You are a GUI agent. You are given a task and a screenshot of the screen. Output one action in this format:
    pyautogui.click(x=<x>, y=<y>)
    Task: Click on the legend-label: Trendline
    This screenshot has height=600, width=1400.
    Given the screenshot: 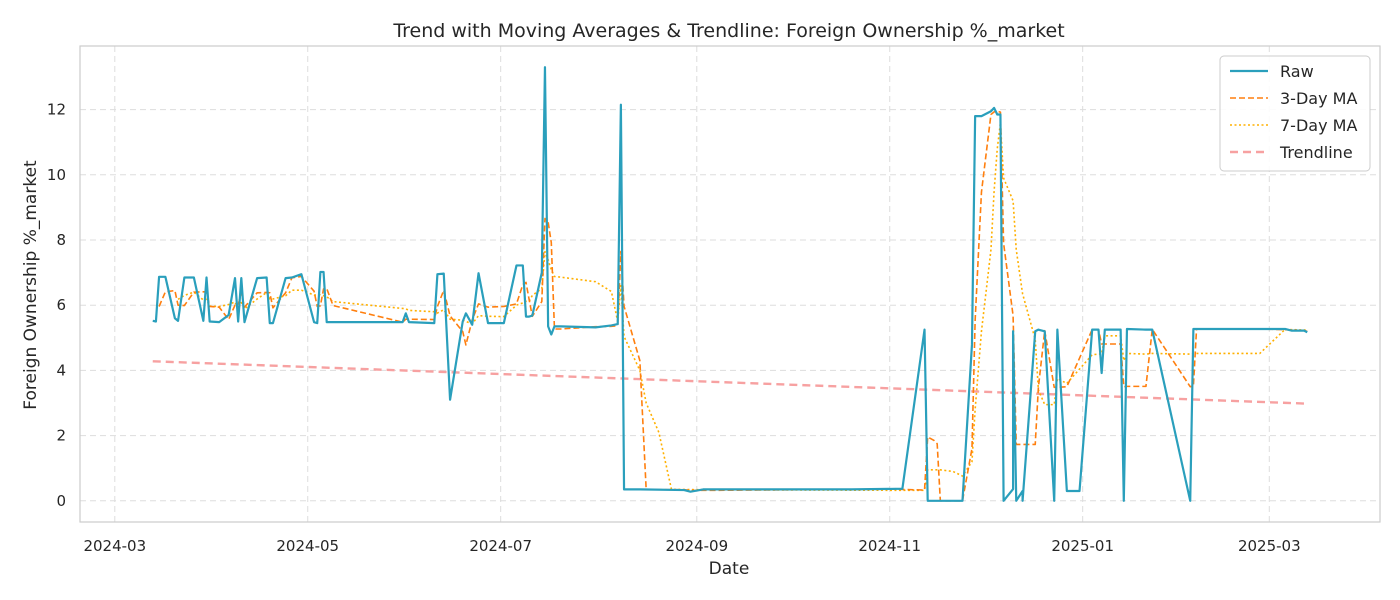 What is the action you would take?
    pyautogui.click(x=1316, y=152)
    